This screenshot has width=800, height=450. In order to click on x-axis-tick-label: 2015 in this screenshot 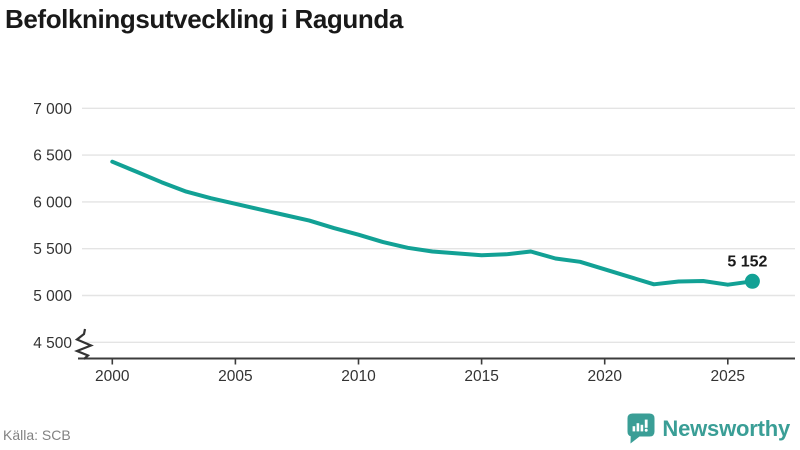, I will do `click(481, 376)`.